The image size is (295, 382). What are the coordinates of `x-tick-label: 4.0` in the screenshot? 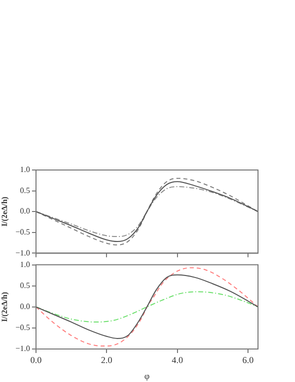 It's located at (178, 359).